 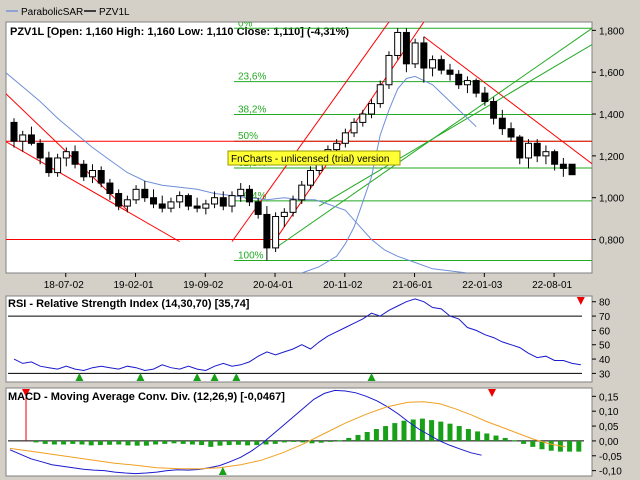 What do you see at coordinates (605, 331) in the screenshot?
I see `y-tick-label: 60` at bounding box center [605, 331].